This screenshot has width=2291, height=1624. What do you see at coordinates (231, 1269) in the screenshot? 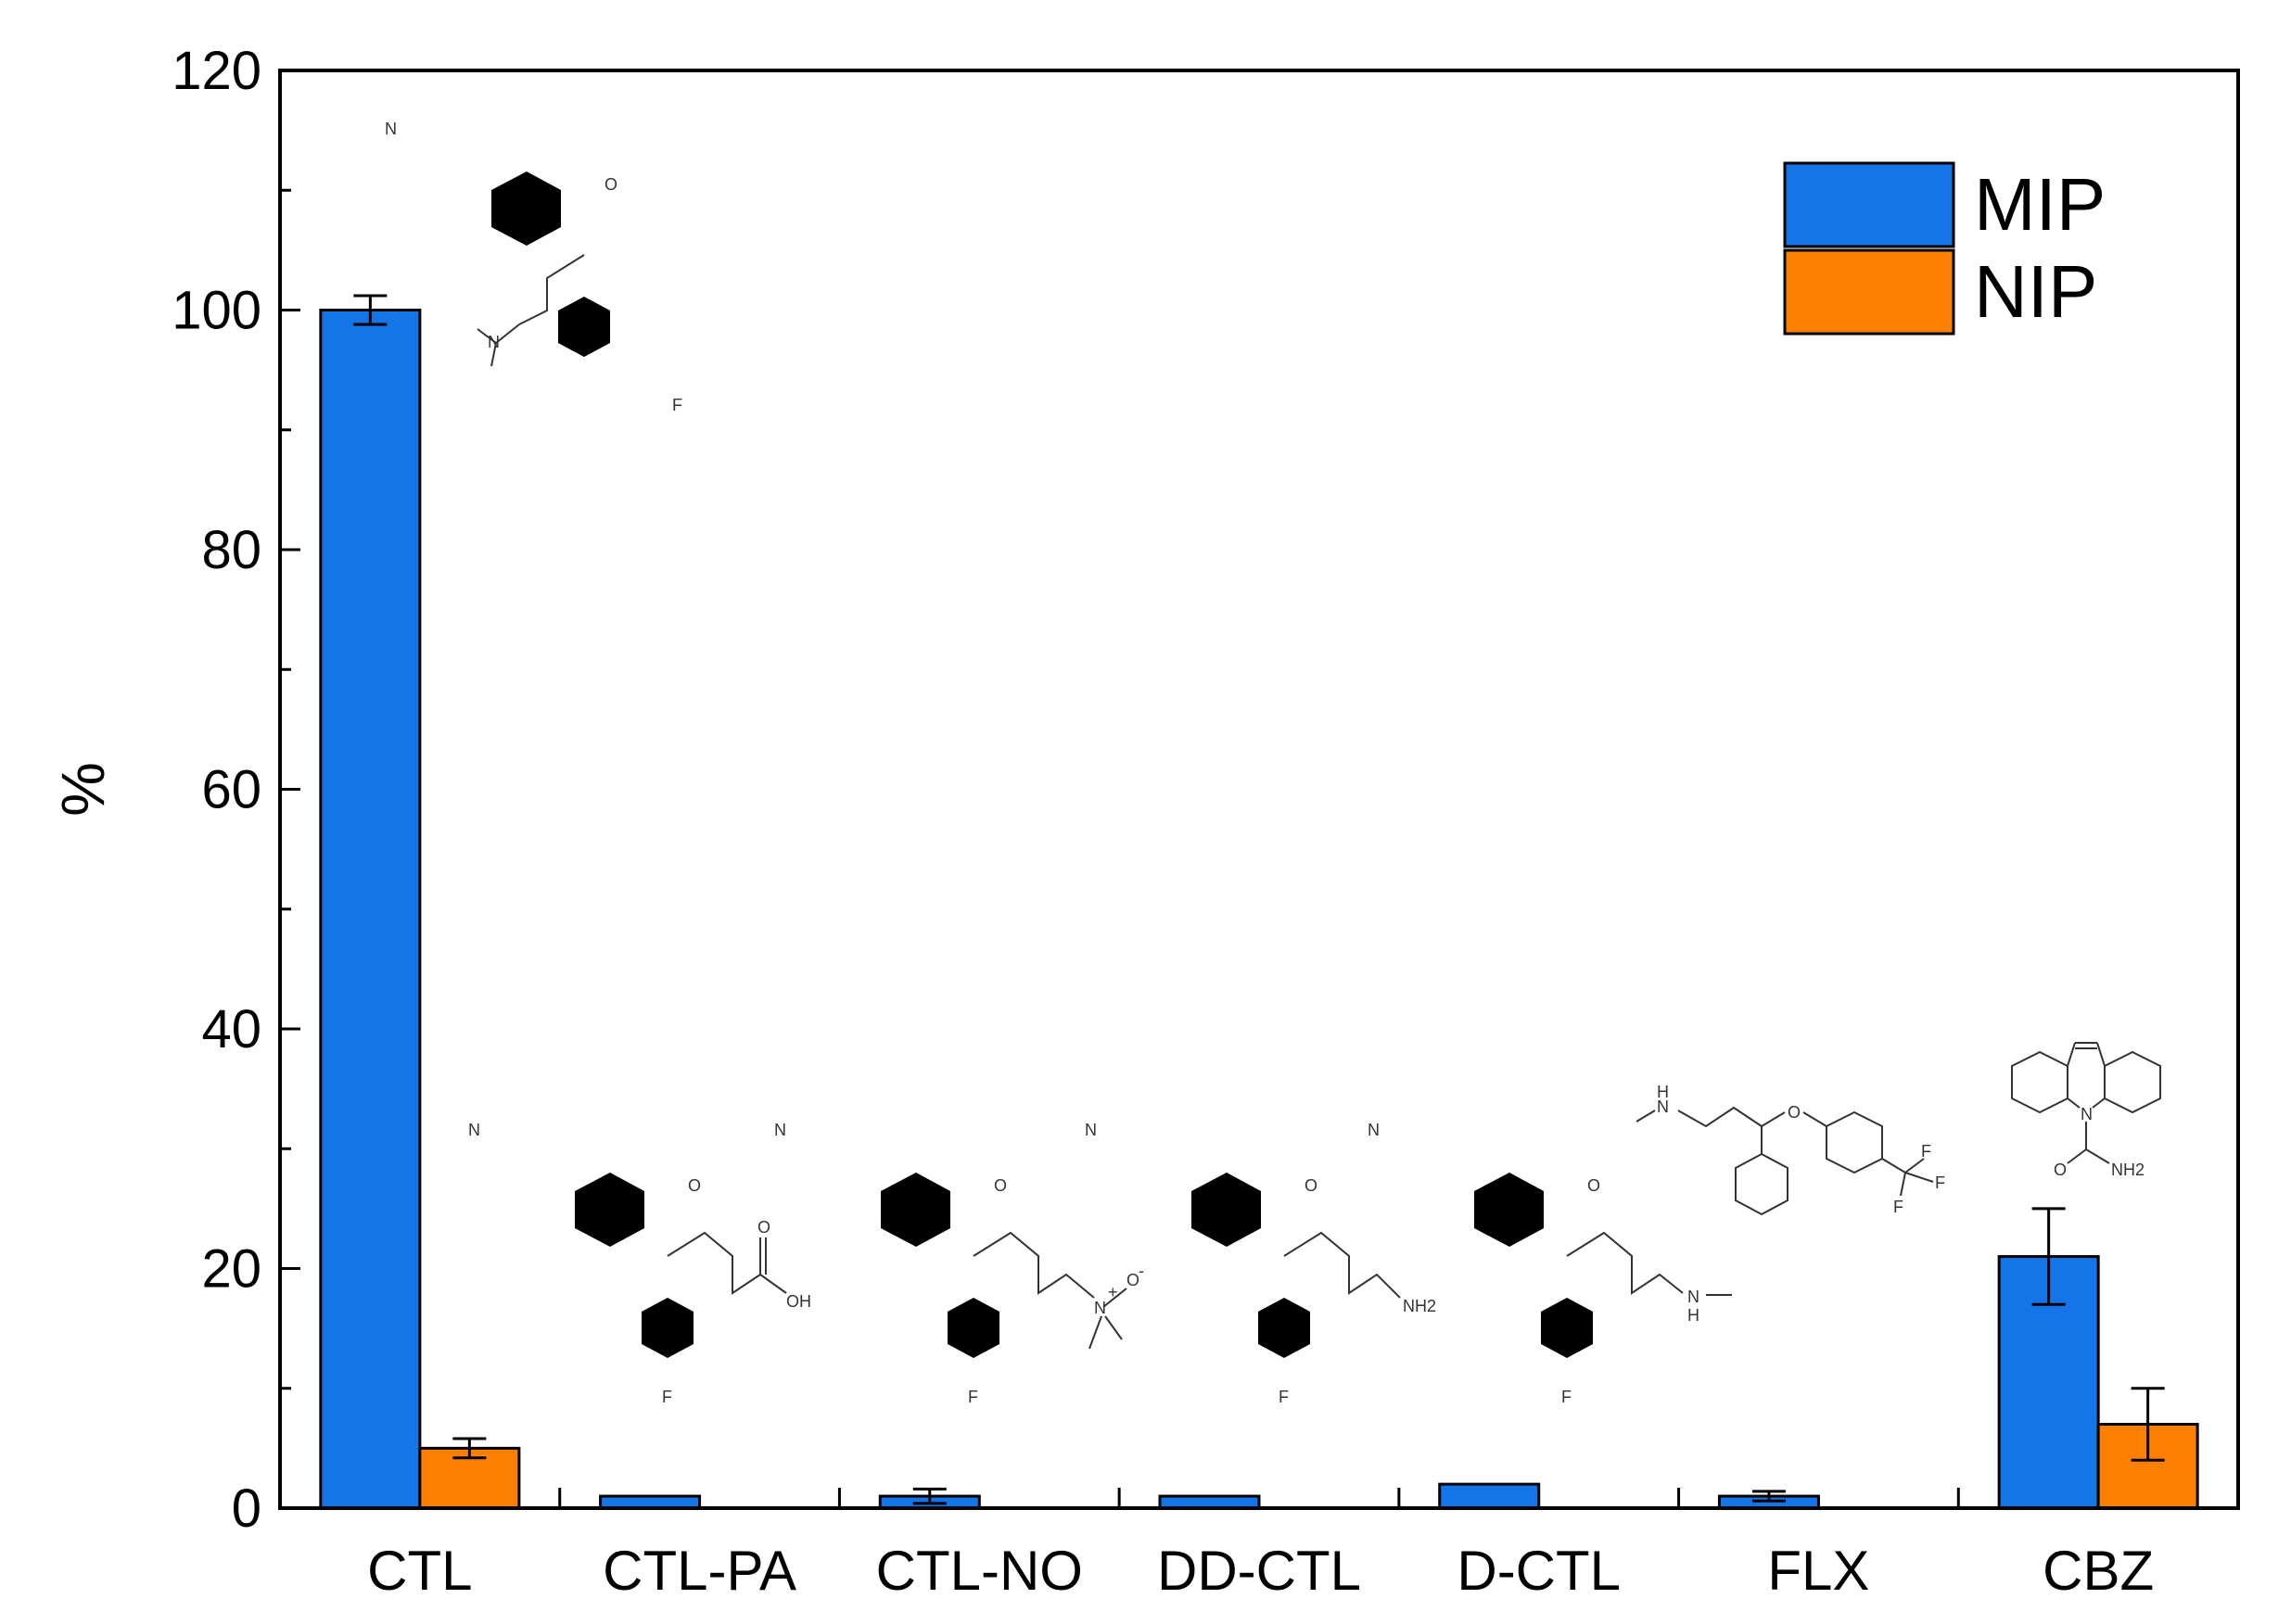
I see `y-tick-label: 20` at bounding box center [231, 1269].